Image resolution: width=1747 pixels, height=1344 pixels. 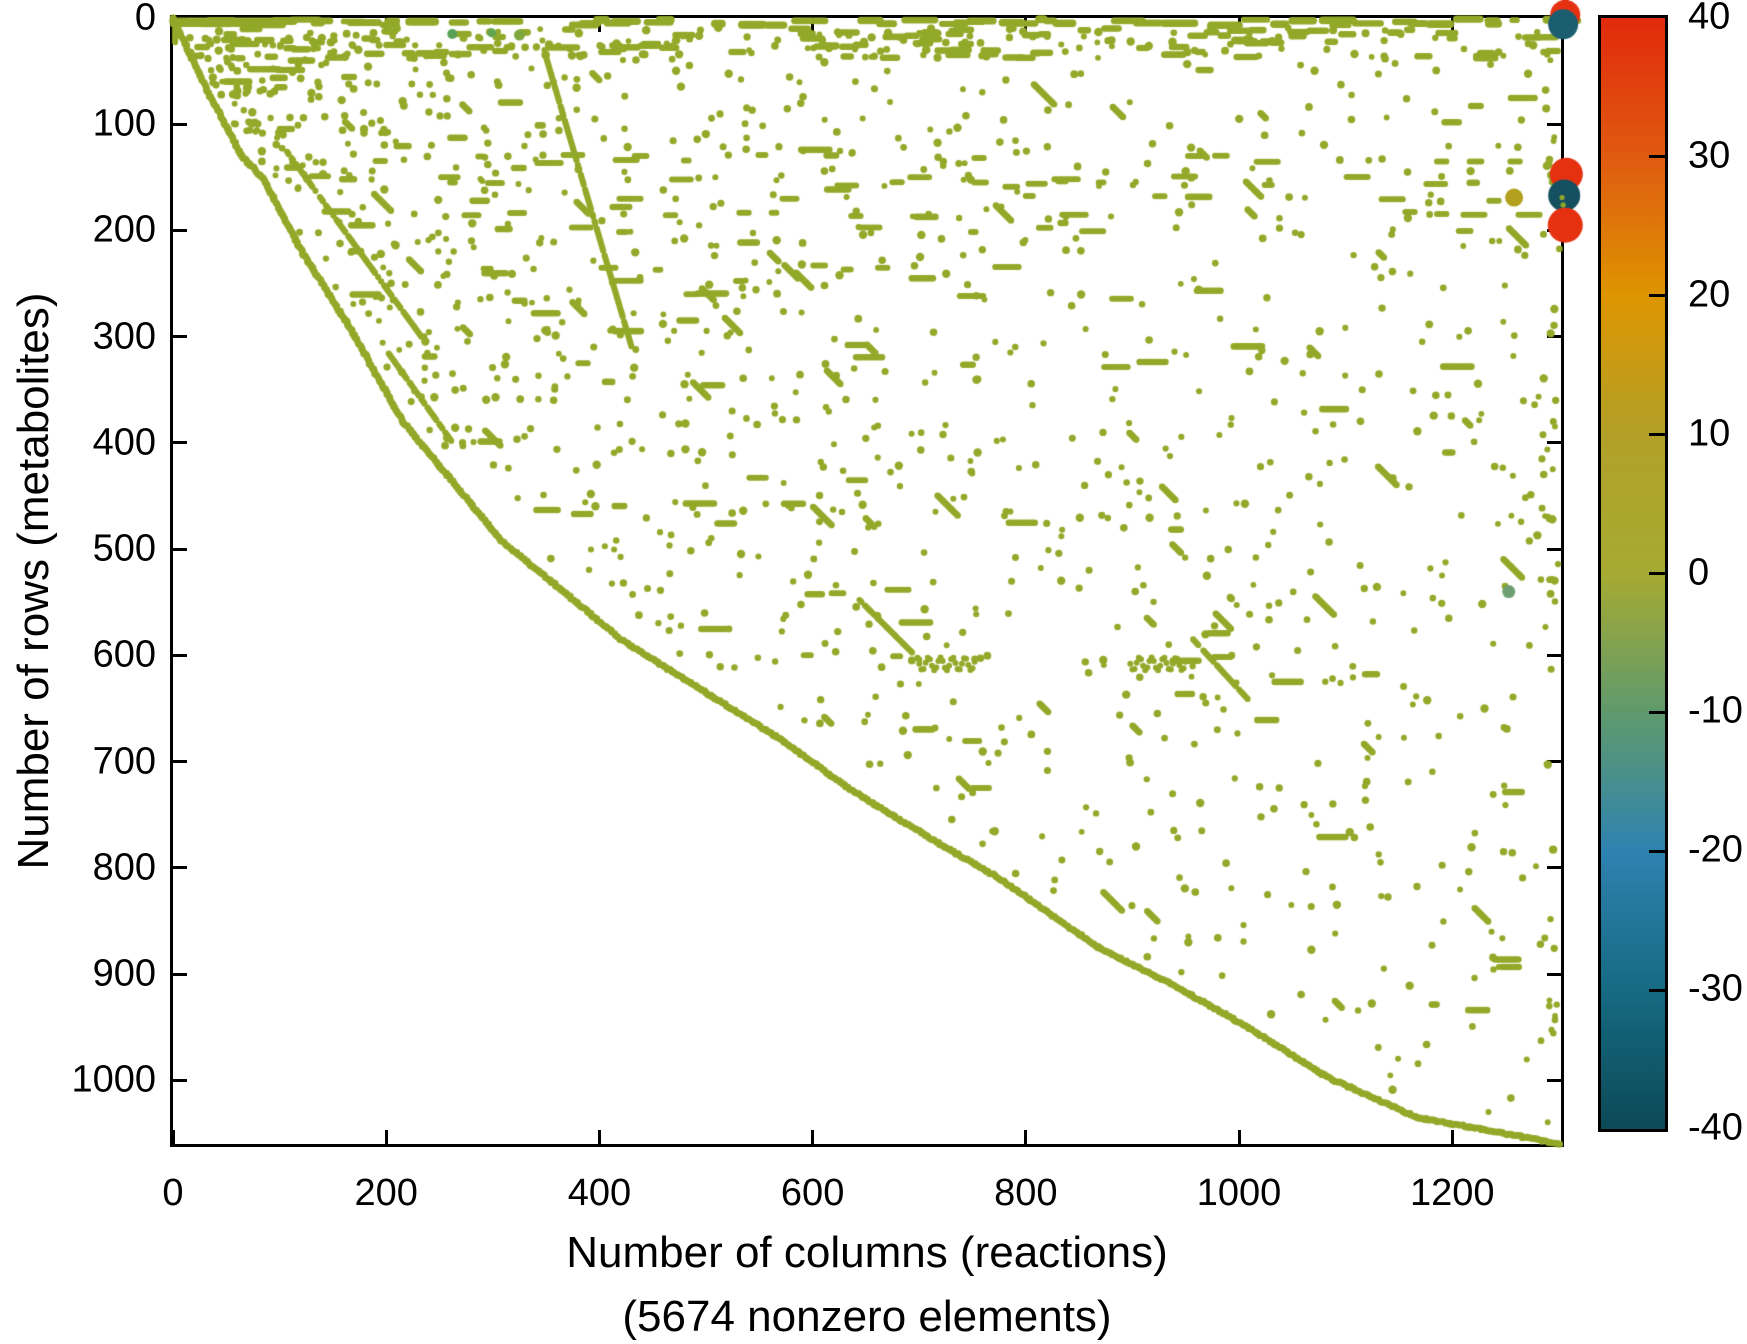 What do you see at coordinates (124, 867) in the screenshot?
I see `y-tick-label: 800` at bounding box center [124, 867].